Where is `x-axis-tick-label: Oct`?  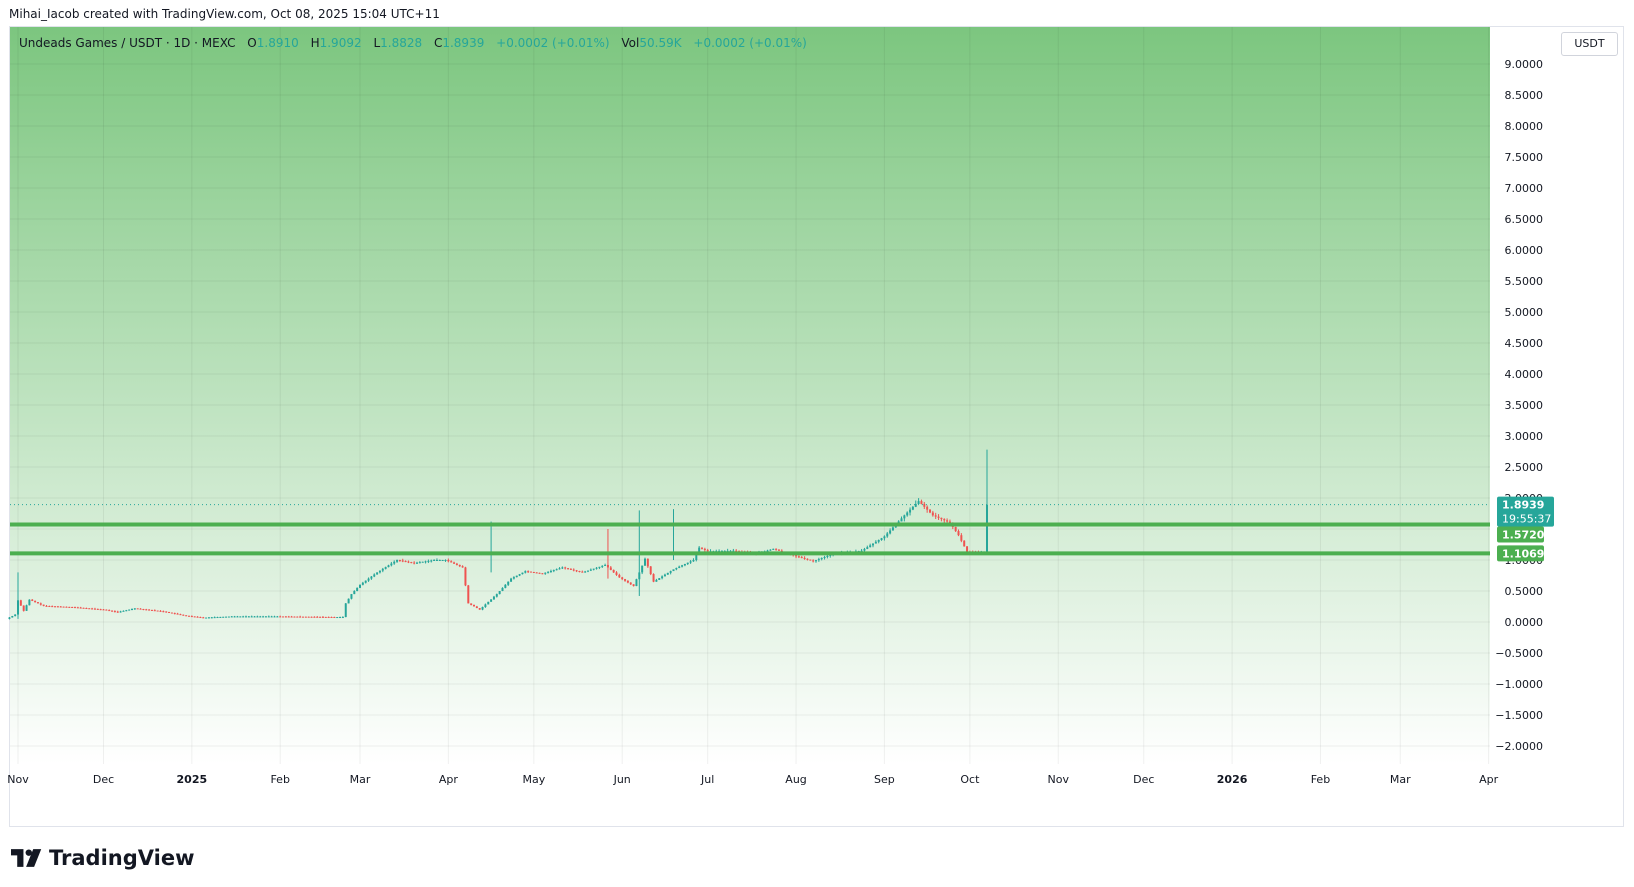 x-axis-tick-label: Oct is located at coordinates (970, 779).